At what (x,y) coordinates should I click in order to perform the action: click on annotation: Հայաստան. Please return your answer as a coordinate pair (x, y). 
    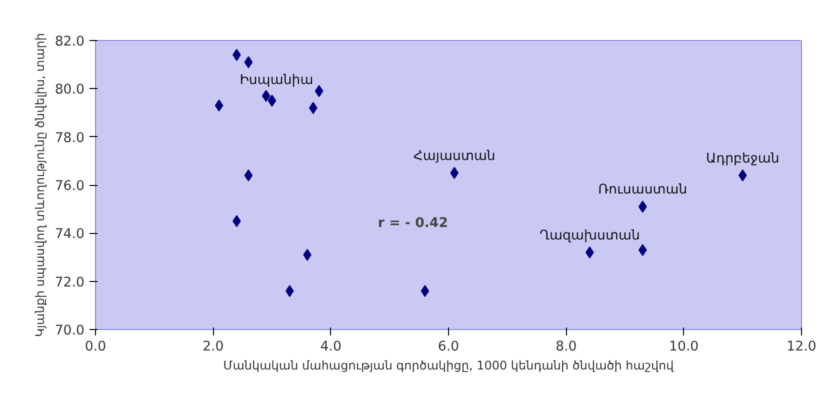
    Looking at the image, I should click on (454, 156).